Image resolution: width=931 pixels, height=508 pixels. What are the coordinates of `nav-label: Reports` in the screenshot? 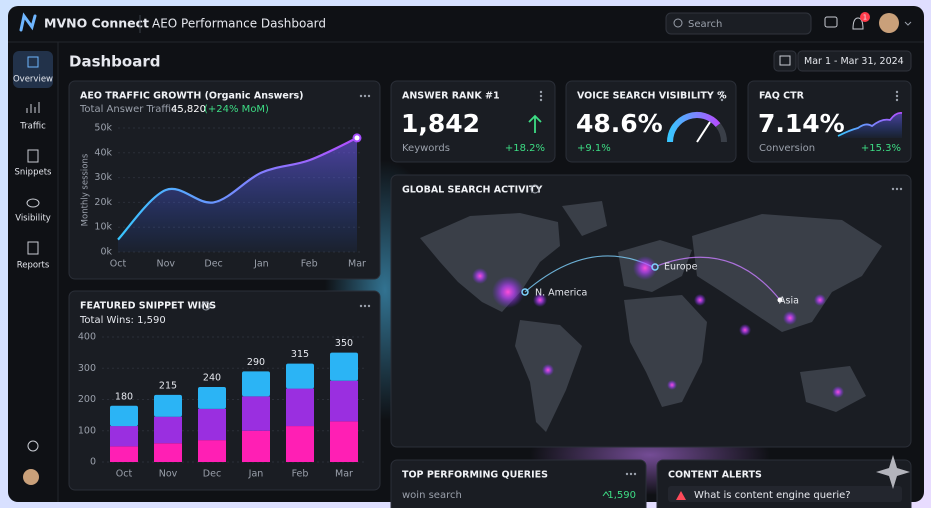 It's located at (33, 266).